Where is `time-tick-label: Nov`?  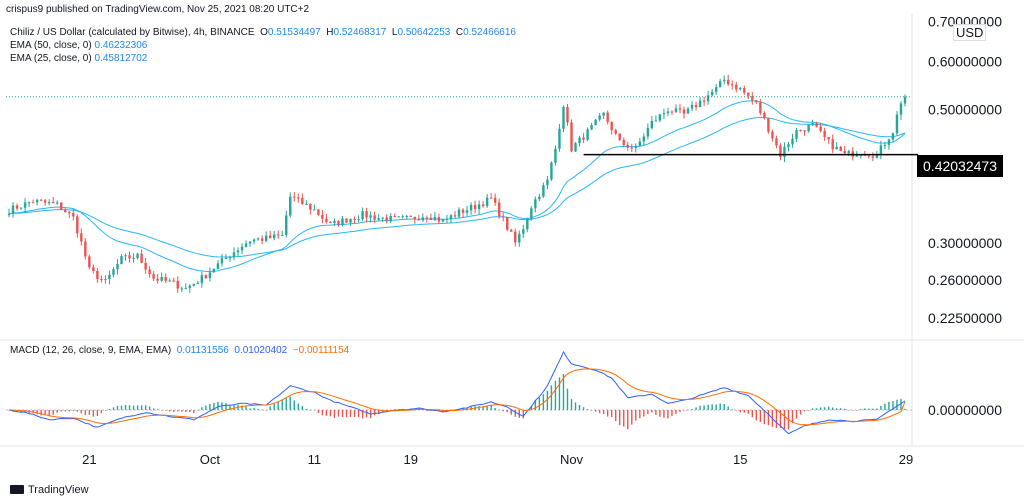
time-tick-label: Nov is located at coordinates (572, 459).